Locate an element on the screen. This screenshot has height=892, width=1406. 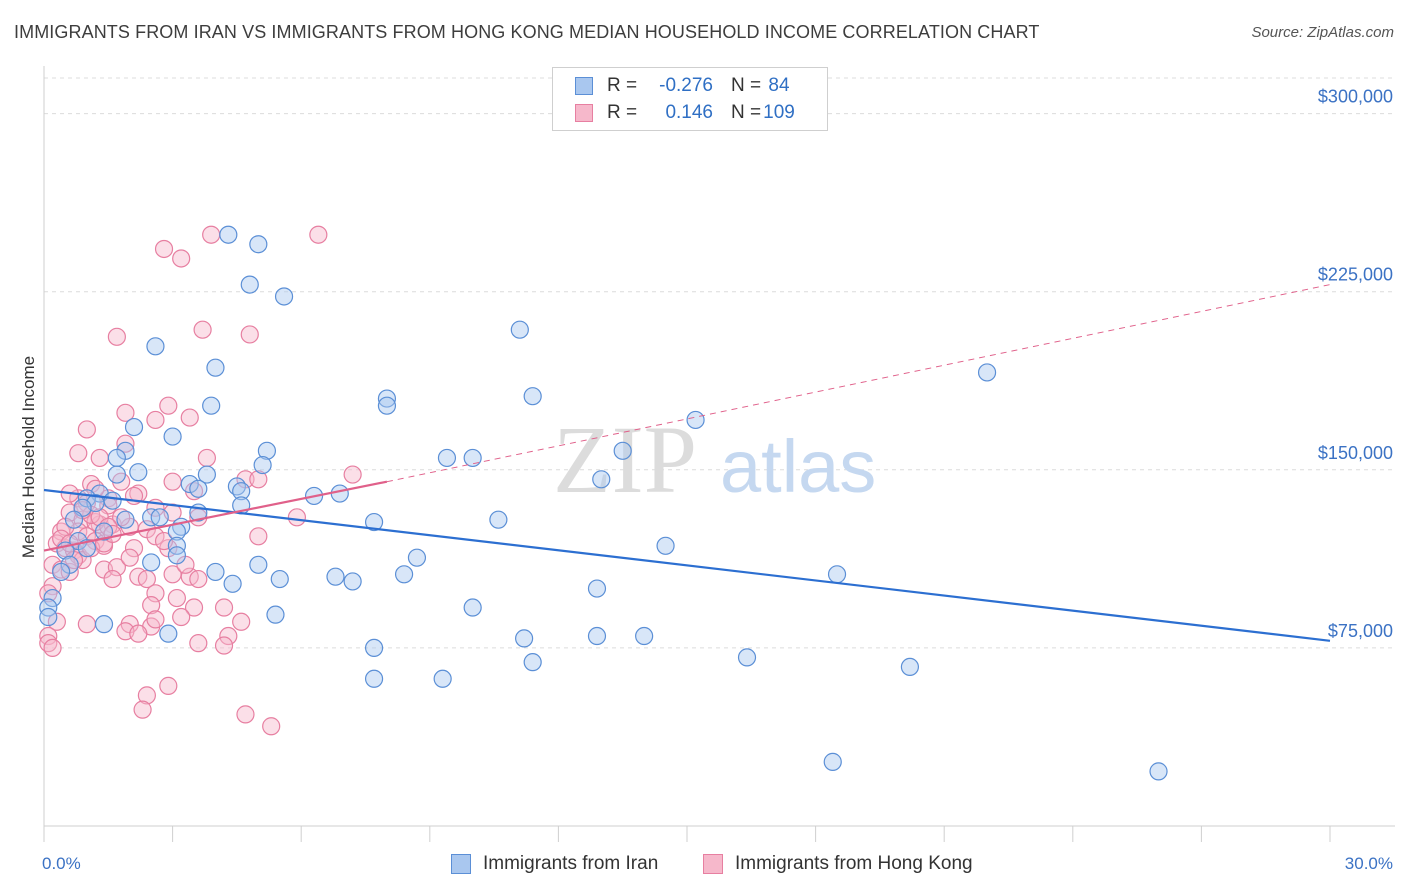
legend-n-value-hongkong: 109 is located at coordinates (779, 112).